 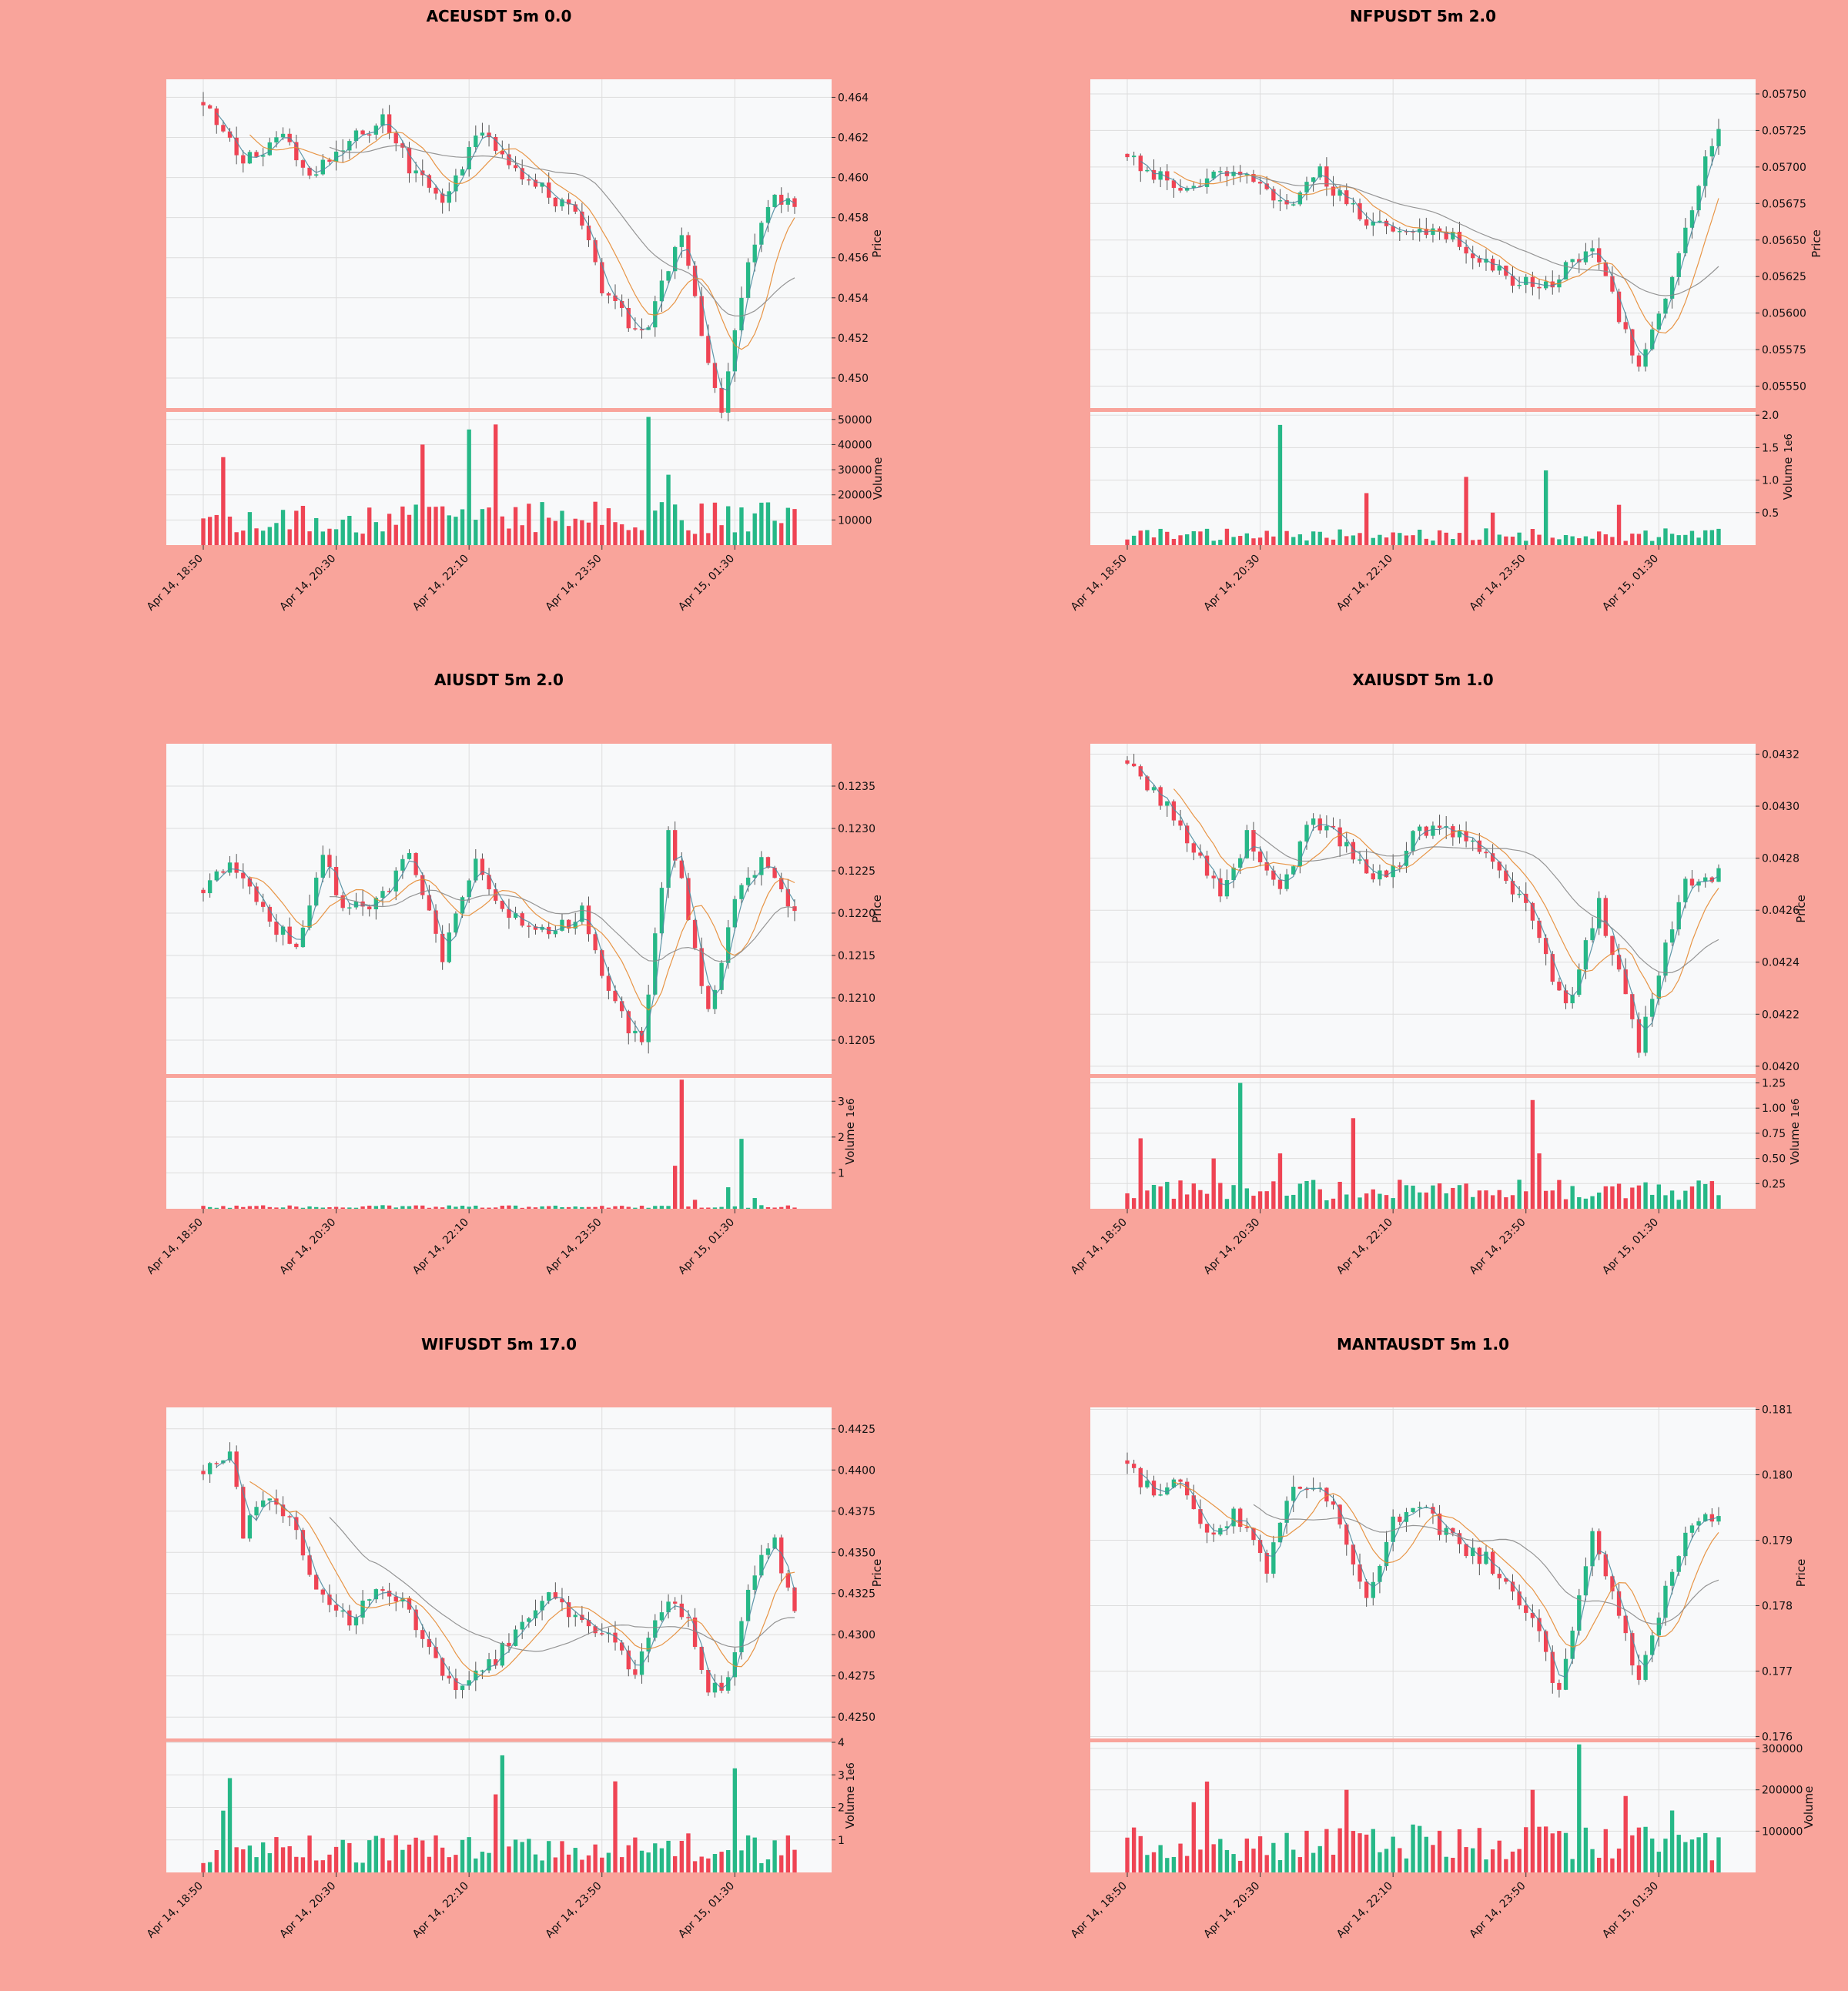 What do you see at coordinates (1780, 1067) in the screenshot?
I see `price-tick-label: 0.0420` at bounding box center [1780, 1067].